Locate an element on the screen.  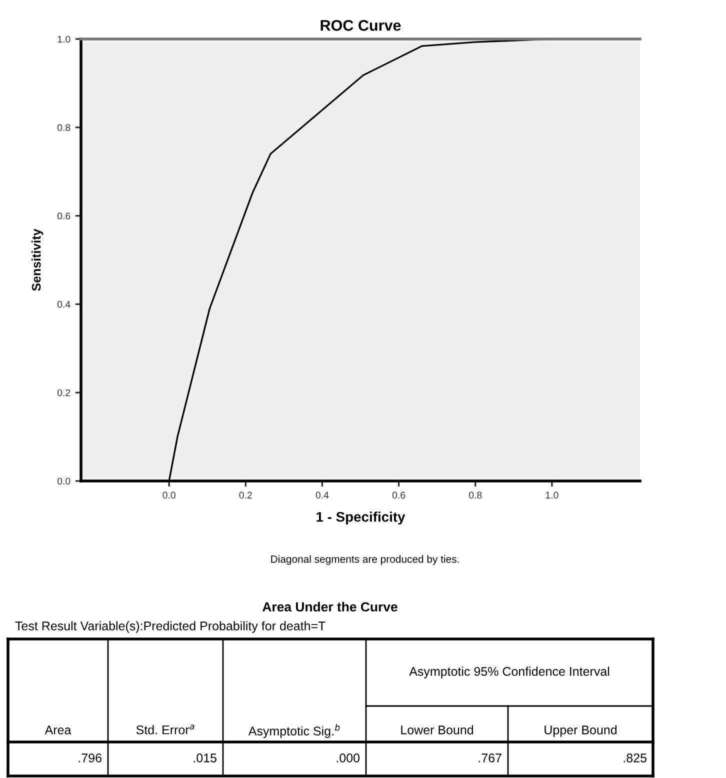
text: .796 is located at coordinates (90, 758).